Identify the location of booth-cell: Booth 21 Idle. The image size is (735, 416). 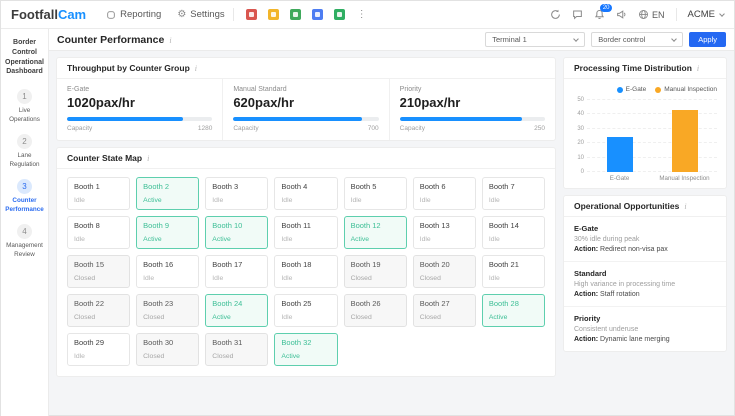
(513, 271).